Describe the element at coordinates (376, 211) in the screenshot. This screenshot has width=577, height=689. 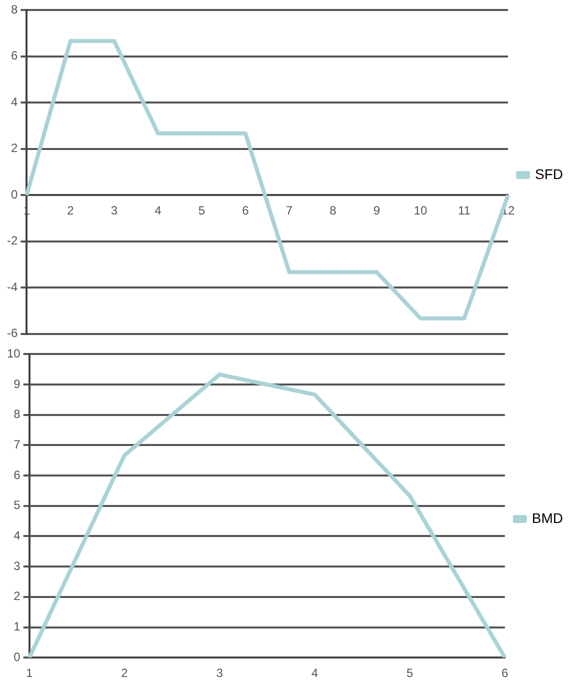
I see `x-tick-label: 9` at that location.